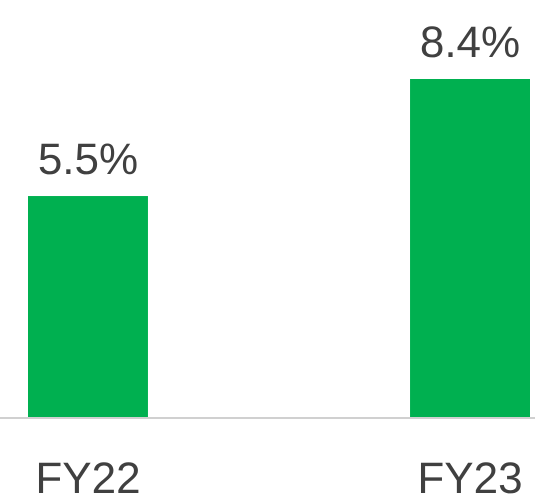 Image resolution: width=535 pixels, height=504 pixels. What do you see at coordinates (470, 42) in the screenshot?
I see `data-label: 8.4%` at bounding box center [470, 42].